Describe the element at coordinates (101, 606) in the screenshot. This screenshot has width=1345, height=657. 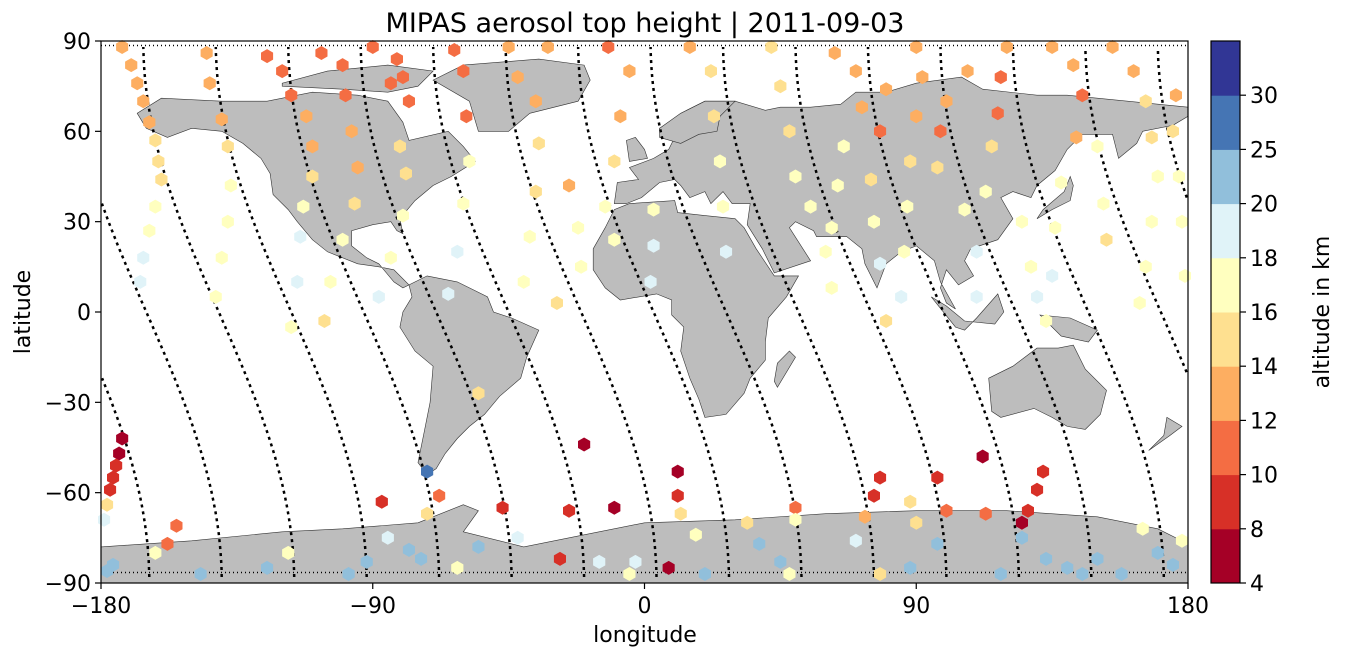
I see `x-tick-label: −180` at that location.